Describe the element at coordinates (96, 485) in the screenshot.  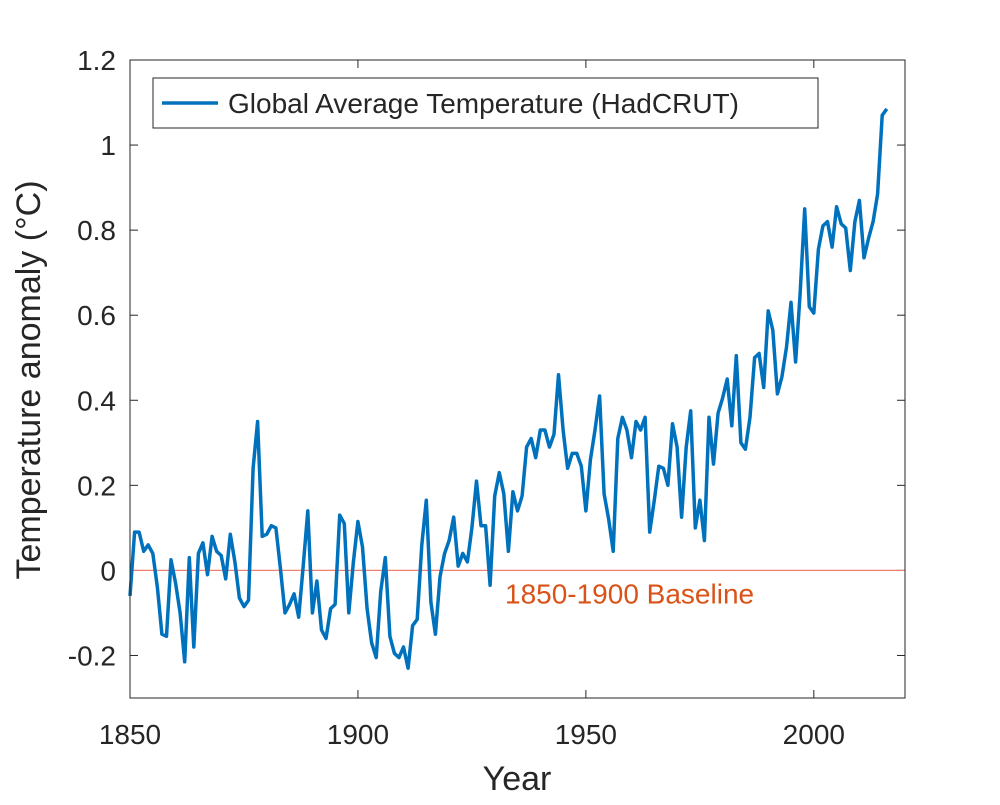
I see `y-tick-label: 0.2` at that location.